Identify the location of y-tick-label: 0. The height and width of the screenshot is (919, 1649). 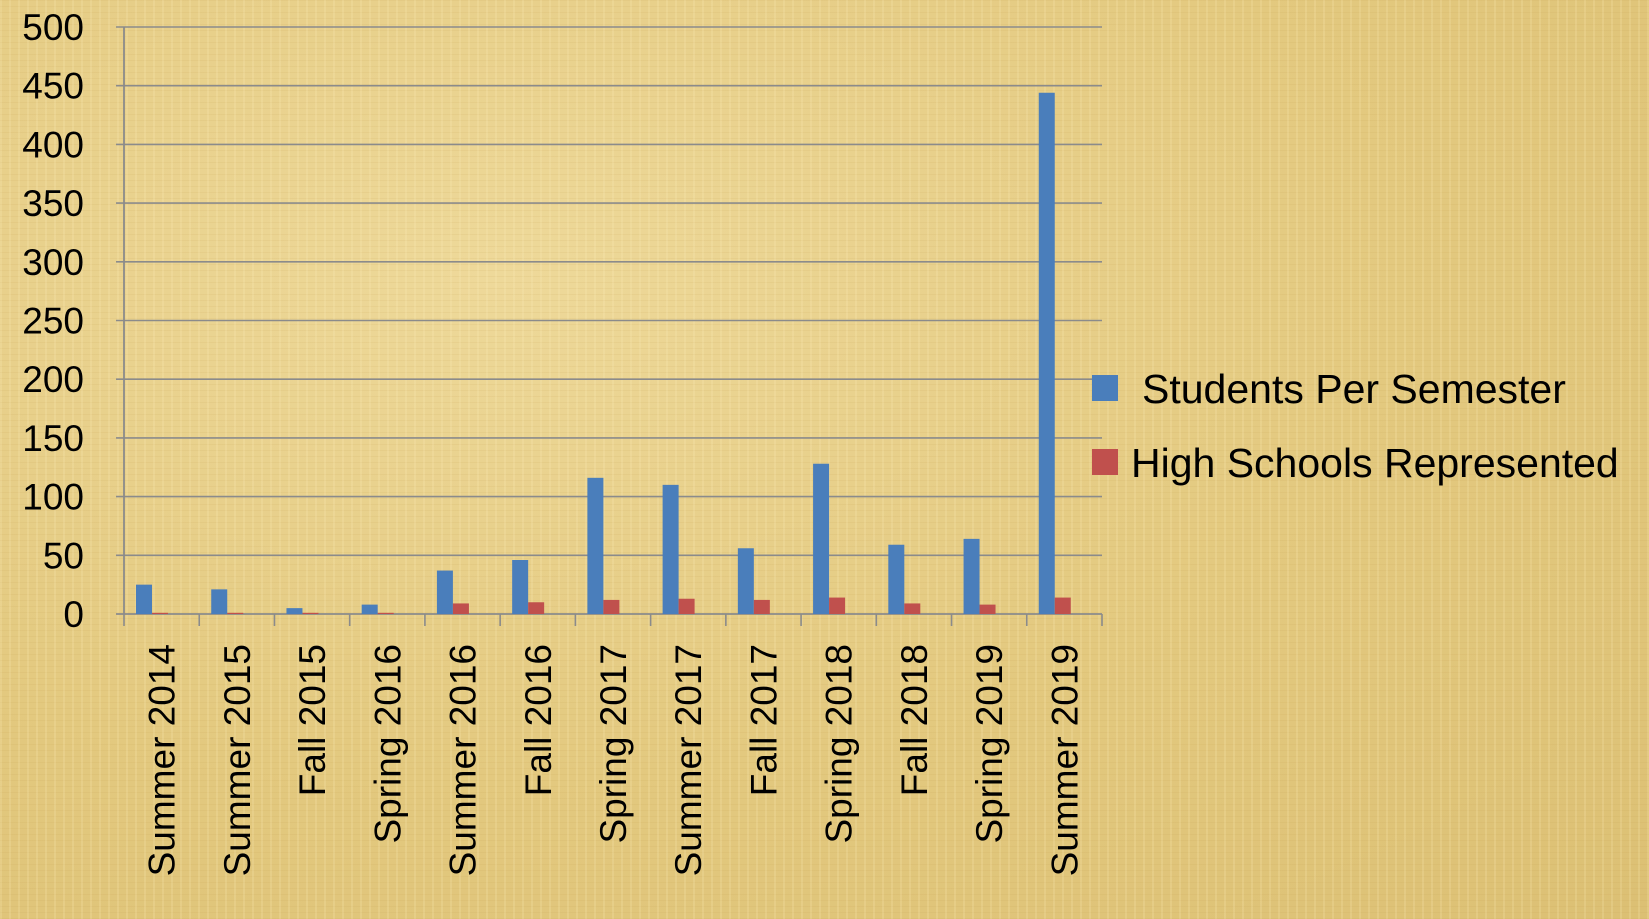
(73, 614).